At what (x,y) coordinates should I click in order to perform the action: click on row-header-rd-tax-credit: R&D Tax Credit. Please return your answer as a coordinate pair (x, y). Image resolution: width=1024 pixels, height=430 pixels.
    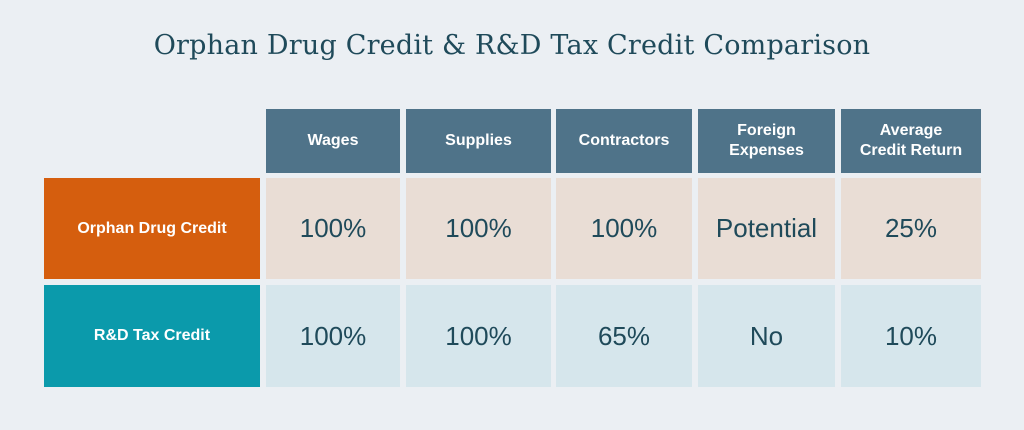
    Looking at the image, I should click on (152, 336).